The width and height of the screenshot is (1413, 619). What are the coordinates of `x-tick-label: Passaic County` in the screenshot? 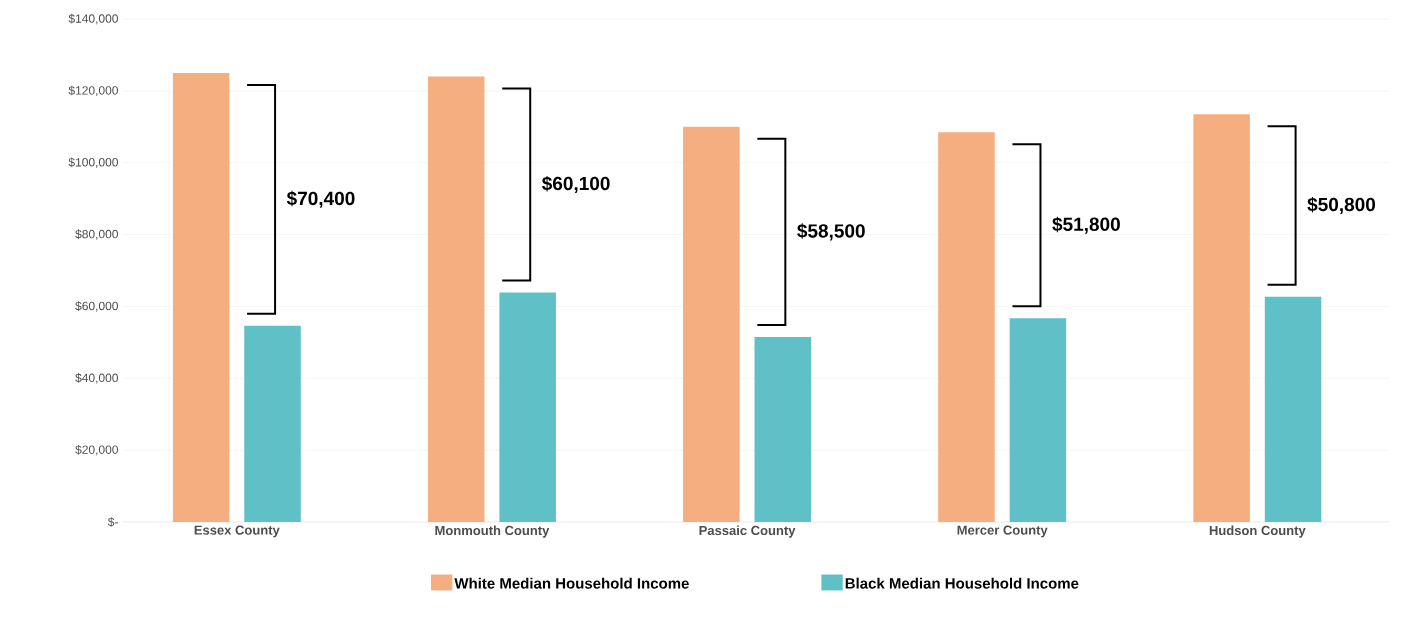 It's located at (747, 531).